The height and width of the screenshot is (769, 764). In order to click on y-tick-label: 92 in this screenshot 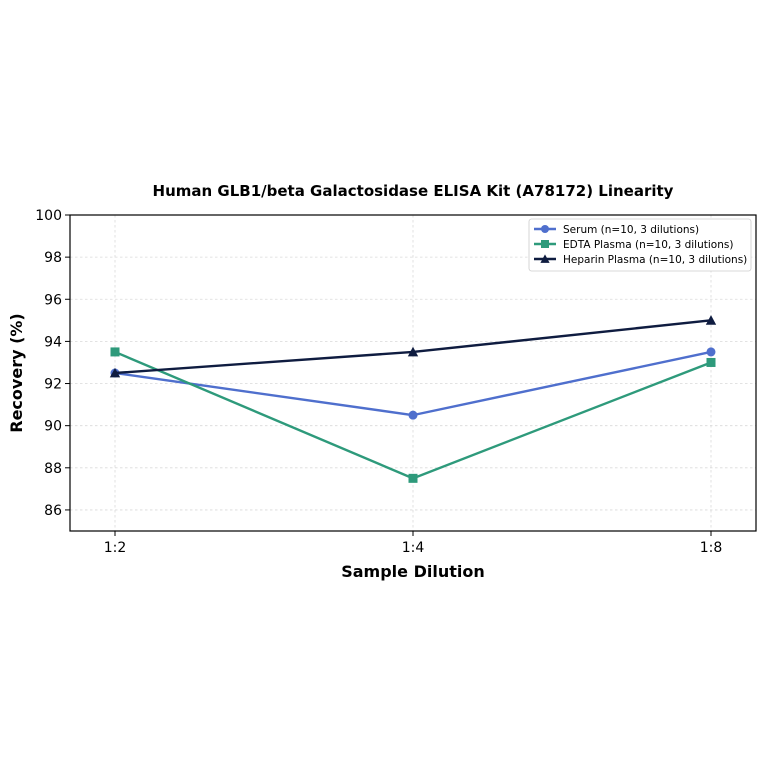, I will do `click(53, 385)`.